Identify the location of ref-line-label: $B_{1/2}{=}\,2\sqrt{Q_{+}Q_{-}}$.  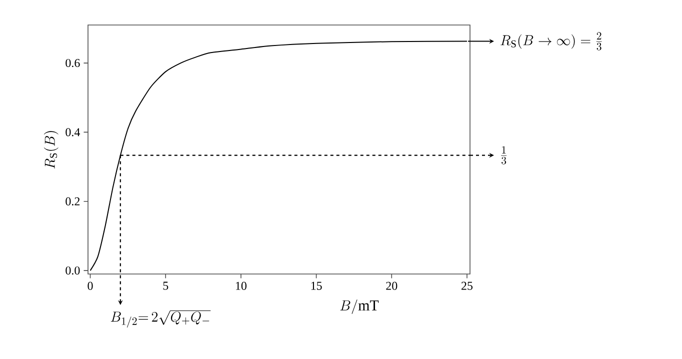
(160, 319).